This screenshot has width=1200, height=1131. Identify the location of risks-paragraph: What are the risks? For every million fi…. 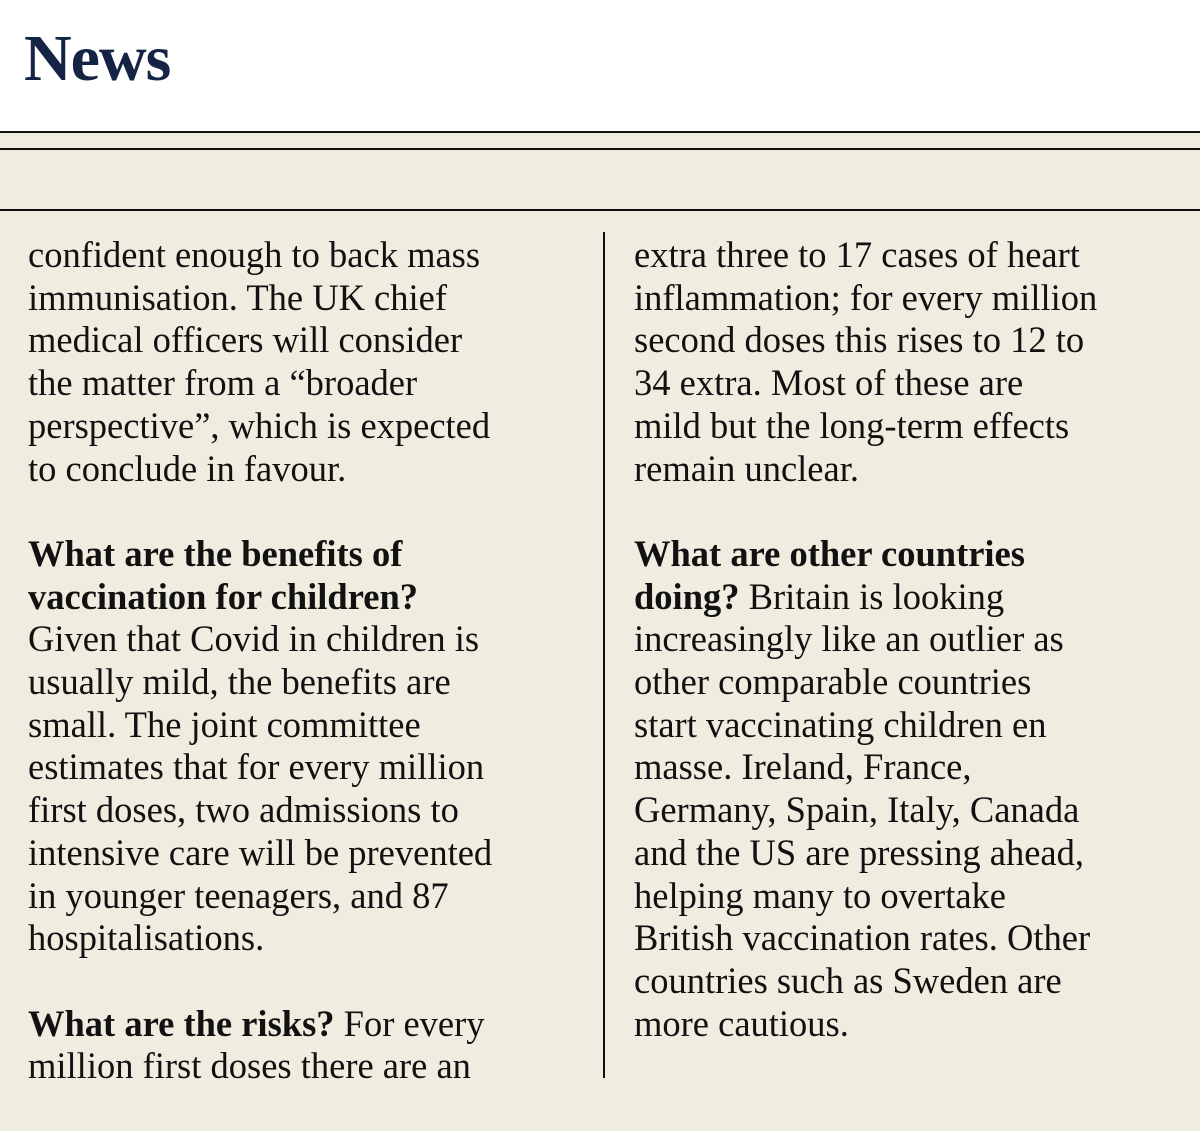
(315, 1045).